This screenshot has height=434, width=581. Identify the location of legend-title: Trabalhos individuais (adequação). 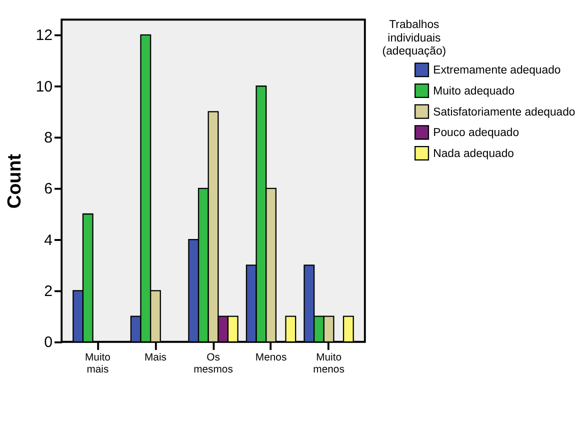
(414, 38).